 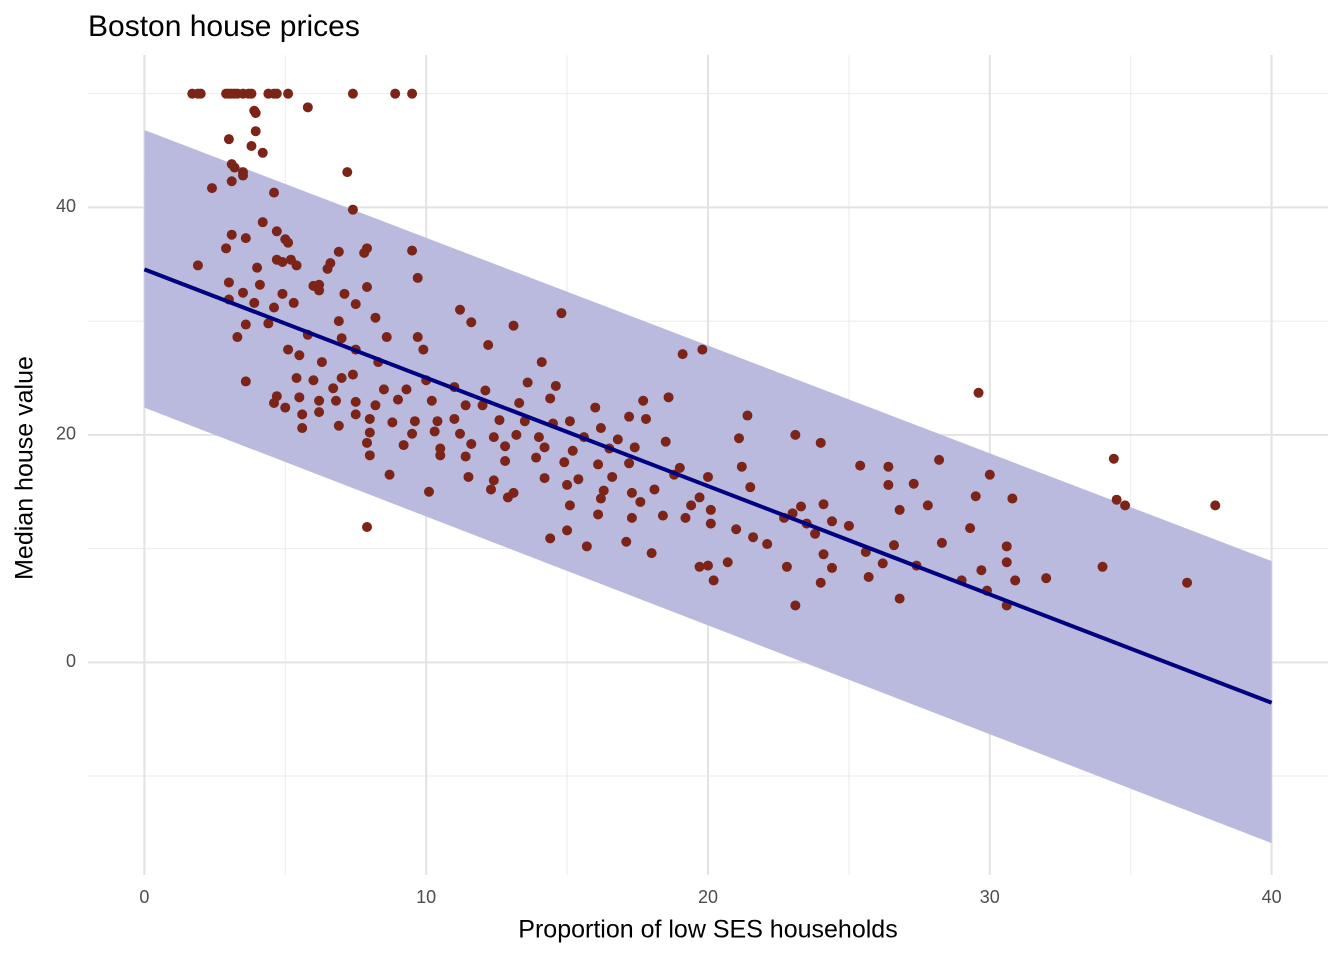 I want to click on y-tick-label: 0, so click(x=71, y=661).